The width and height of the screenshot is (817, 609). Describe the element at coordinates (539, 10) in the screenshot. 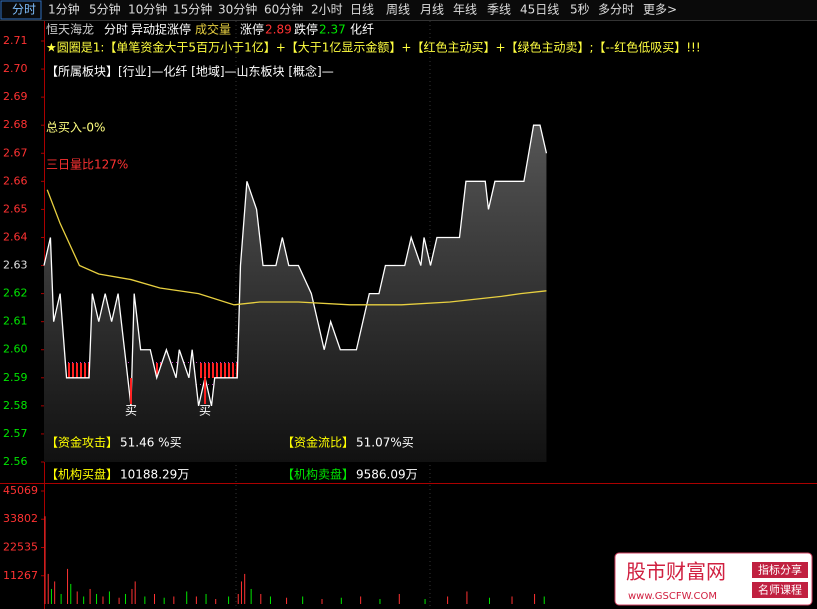

I see `toolbar-item: 45日线` at that location.